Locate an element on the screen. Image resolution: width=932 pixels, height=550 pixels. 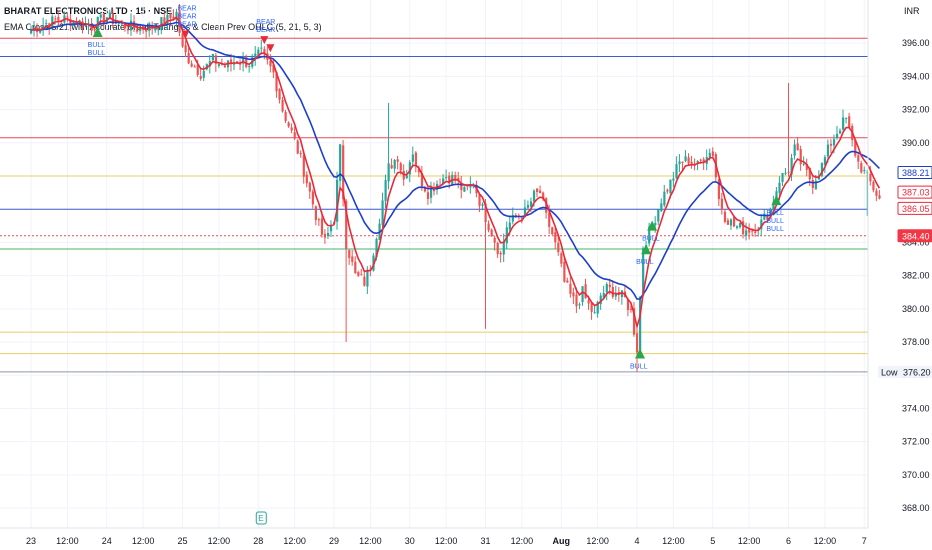
bear-label: BEAR is located at coordinates (187, 24).